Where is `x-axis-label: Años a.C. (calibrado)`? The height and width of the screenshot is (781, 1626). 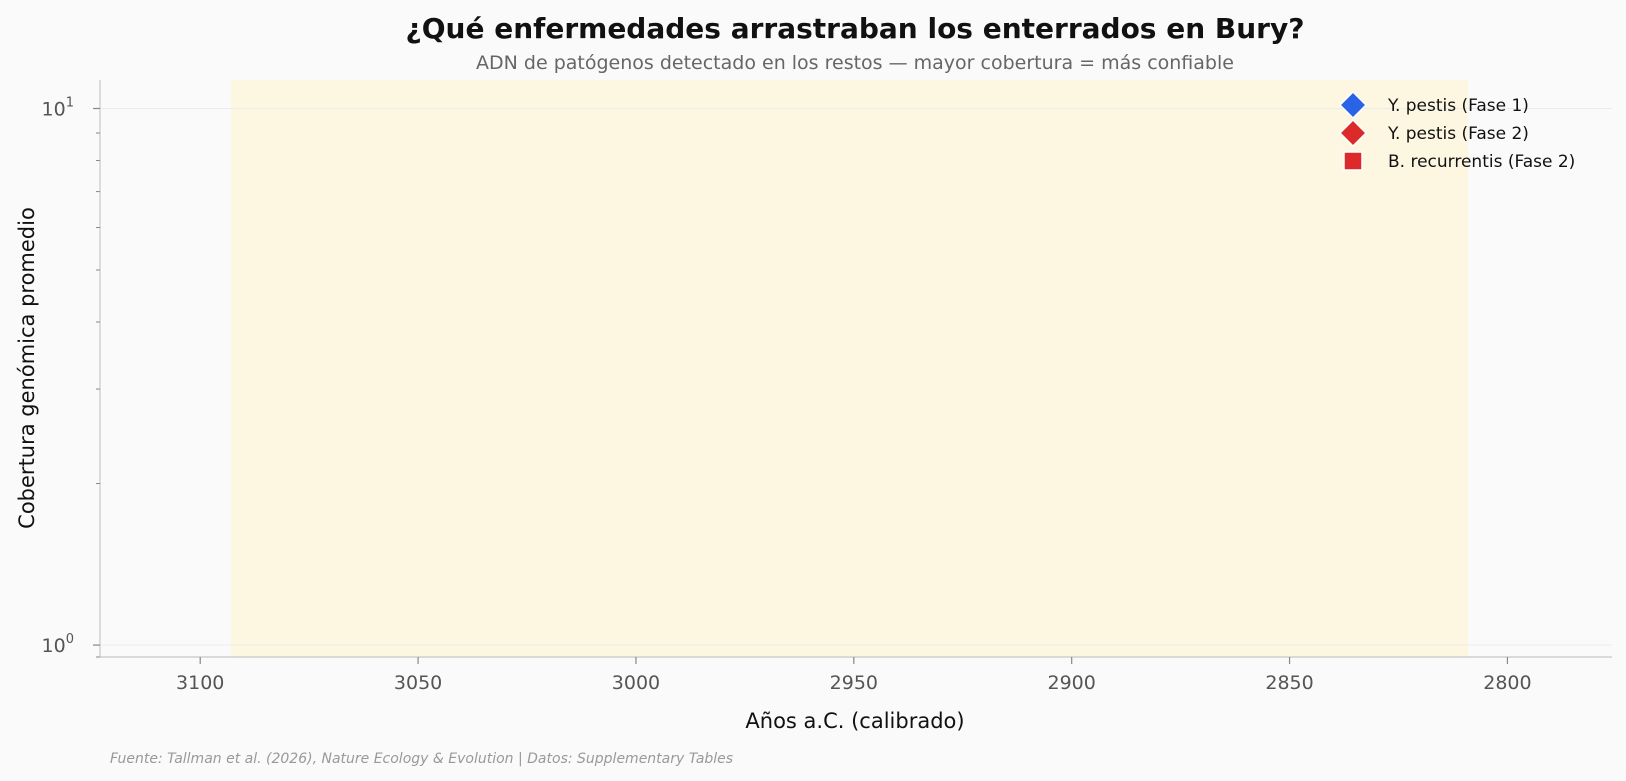
x-axis-label: Años a.C. (calibrado) is located at coordinates (854, 721).